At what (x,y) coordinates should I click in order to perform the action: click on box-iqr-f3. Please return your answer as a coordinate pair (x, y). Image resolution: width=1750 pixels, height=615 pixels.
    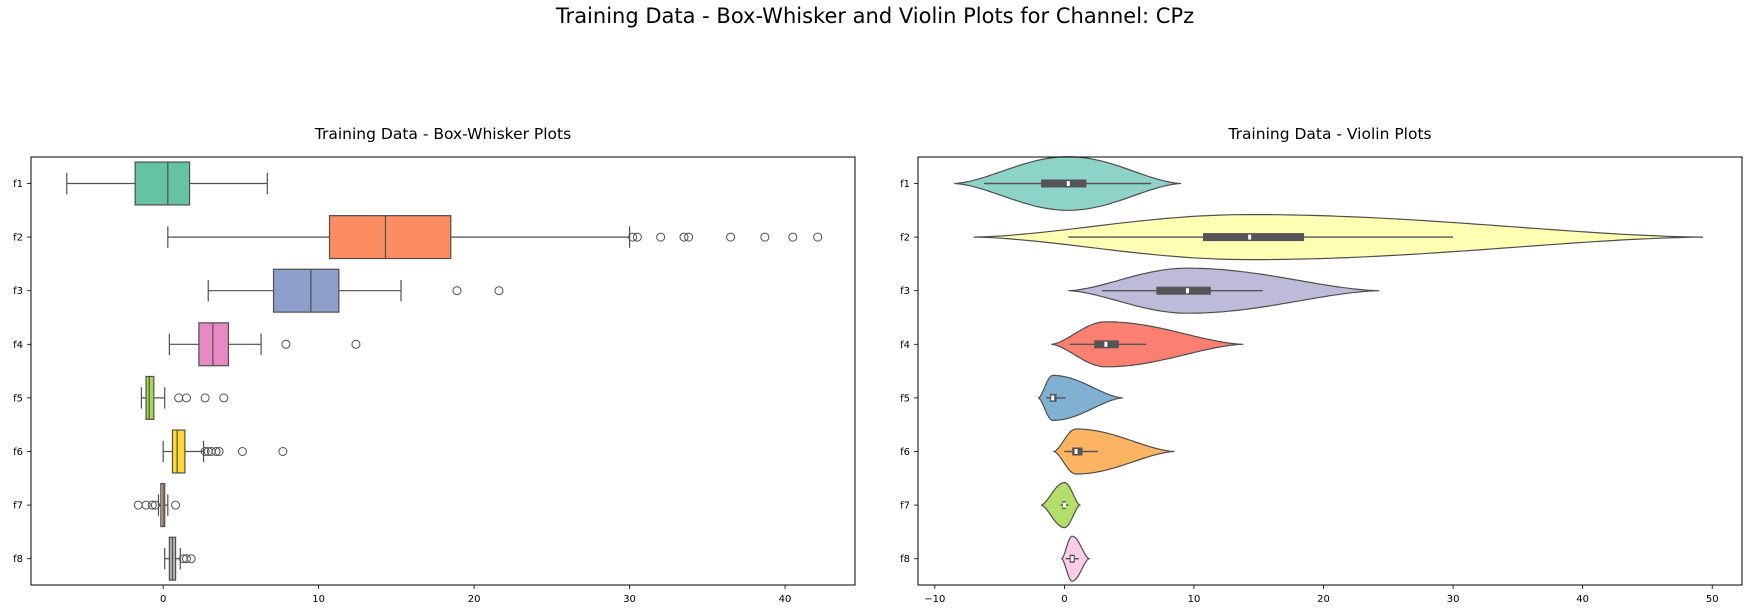
    Looking at the image, I should click on (306, 290).